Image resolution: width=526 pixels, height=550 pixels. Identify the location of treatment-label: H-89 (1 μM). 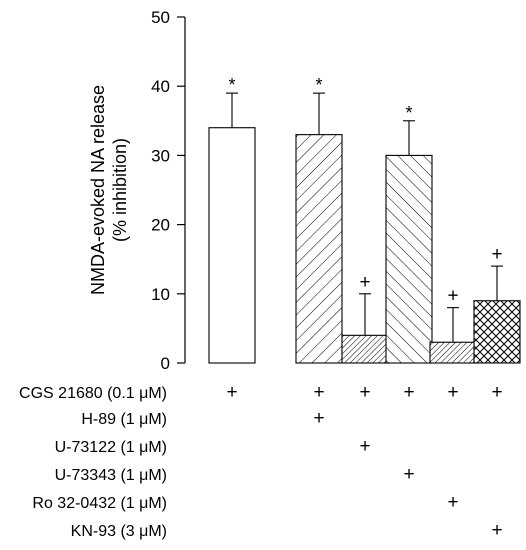
(124, 419).